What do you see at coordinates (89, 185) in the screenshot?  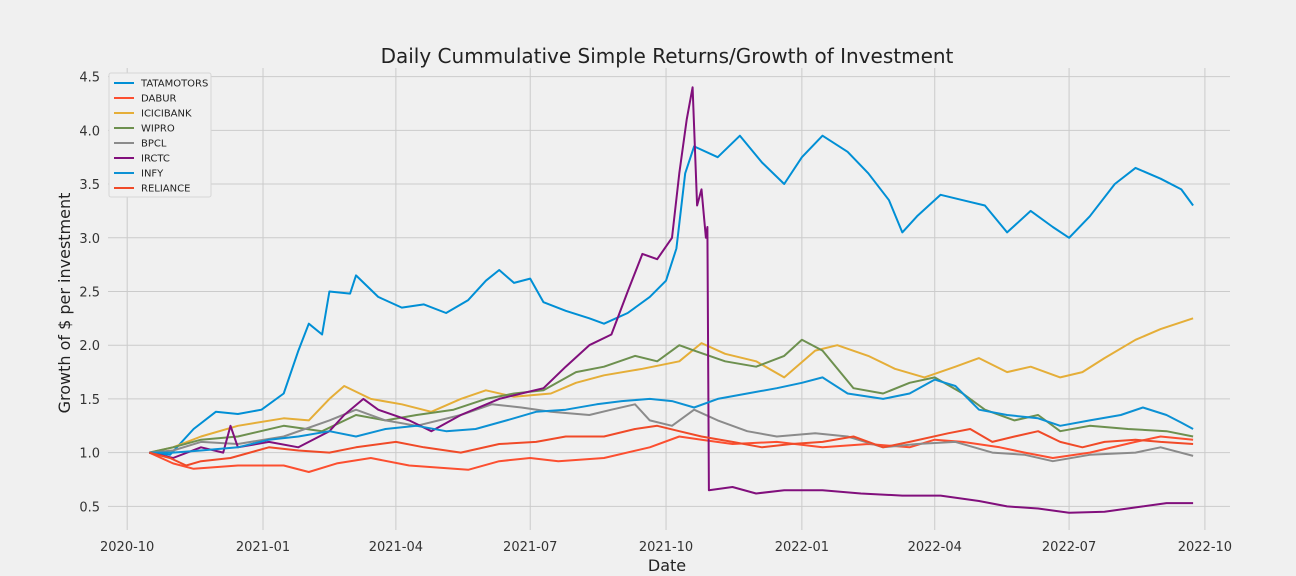 I see `y-tick-label: 3.5` at bounding box center [89, 185].